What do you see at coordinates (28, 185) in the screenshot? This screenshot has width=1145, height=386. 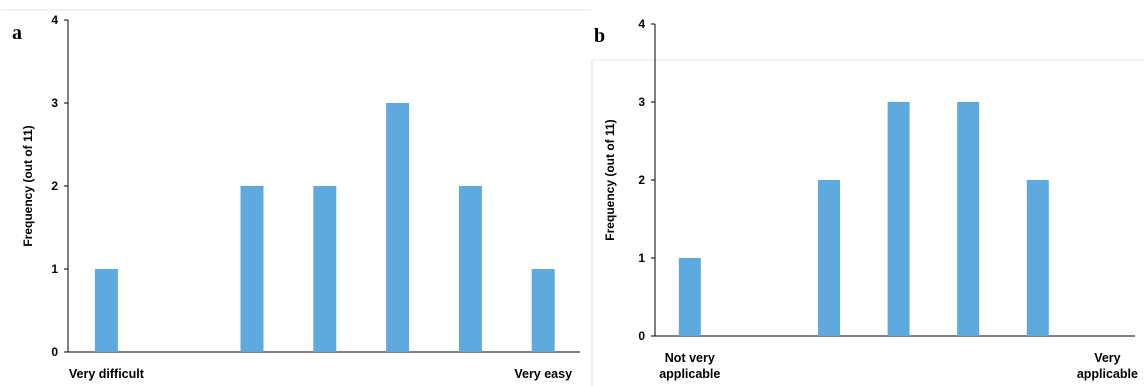 I see `panel-a-y-axis-label: Frequency (out of 11)` at bounding box center [28, 185].